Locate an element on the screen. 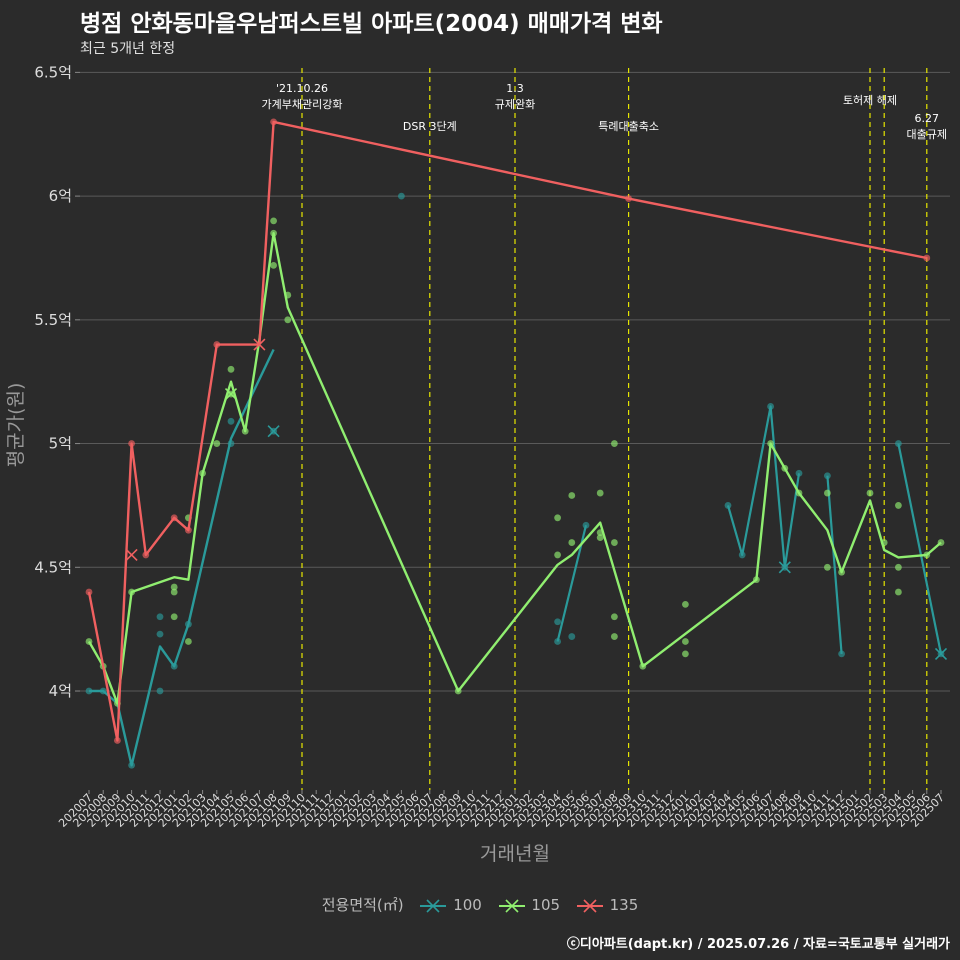  y-tick-label: 4억 is located at coordinates (60, 691).